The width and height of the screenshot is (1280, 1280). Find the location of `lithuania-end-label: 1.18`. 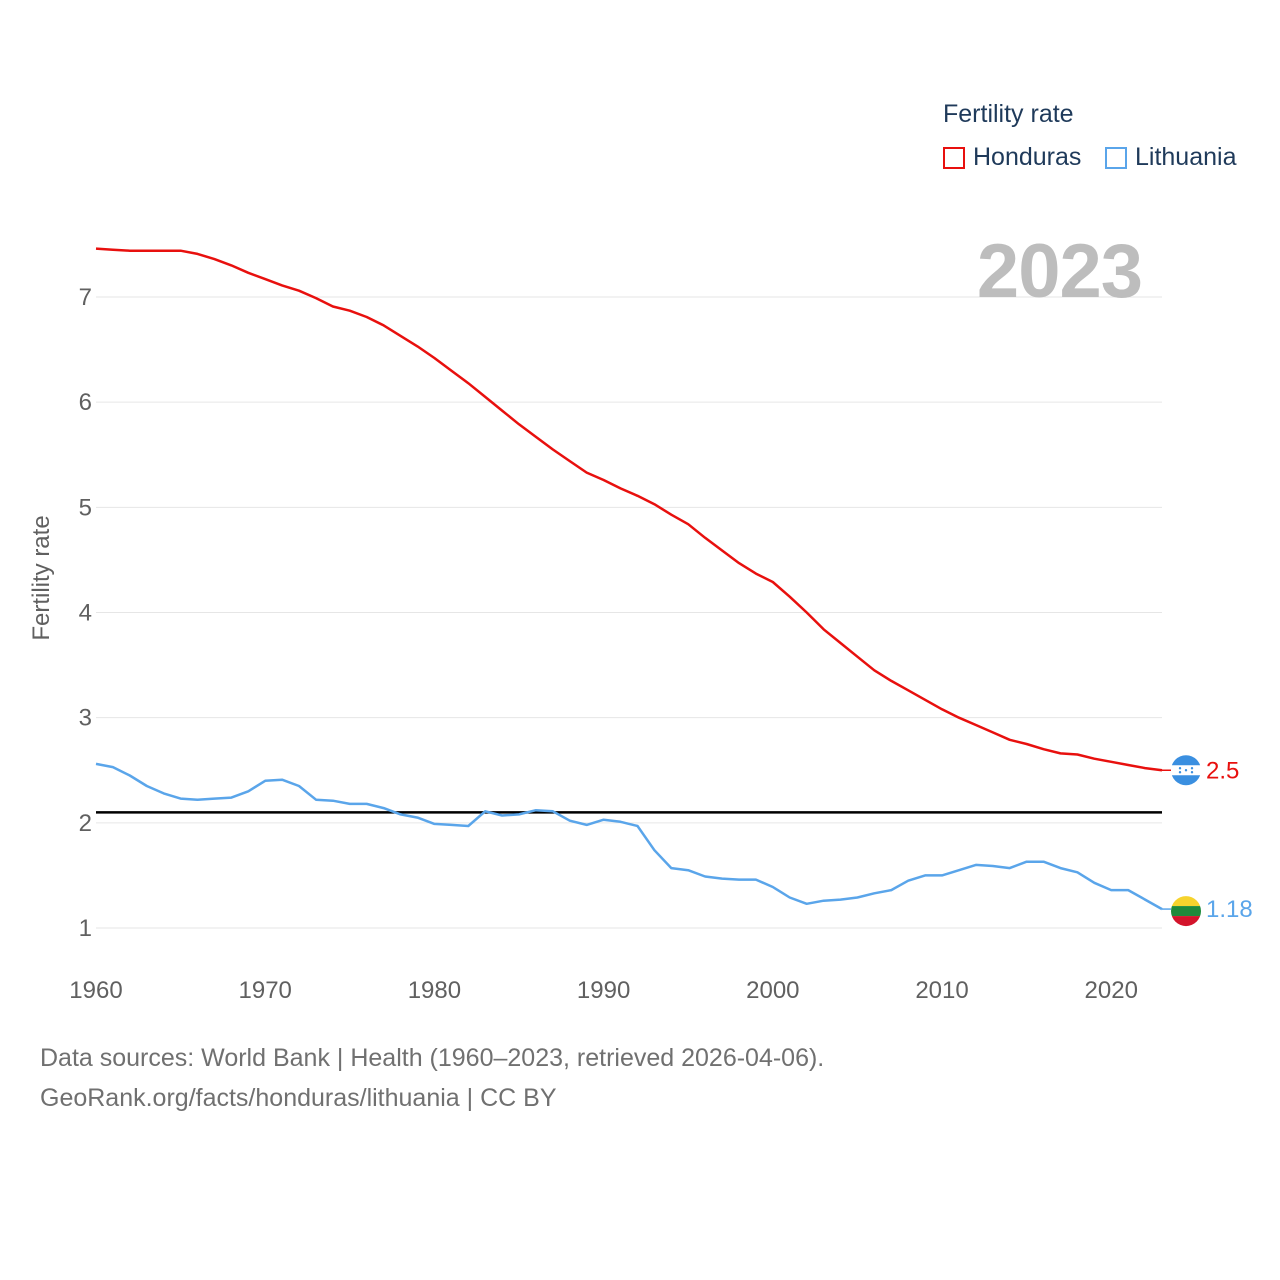

lithuania-end-label: 1.18 is located at coordinates (1229, 909).